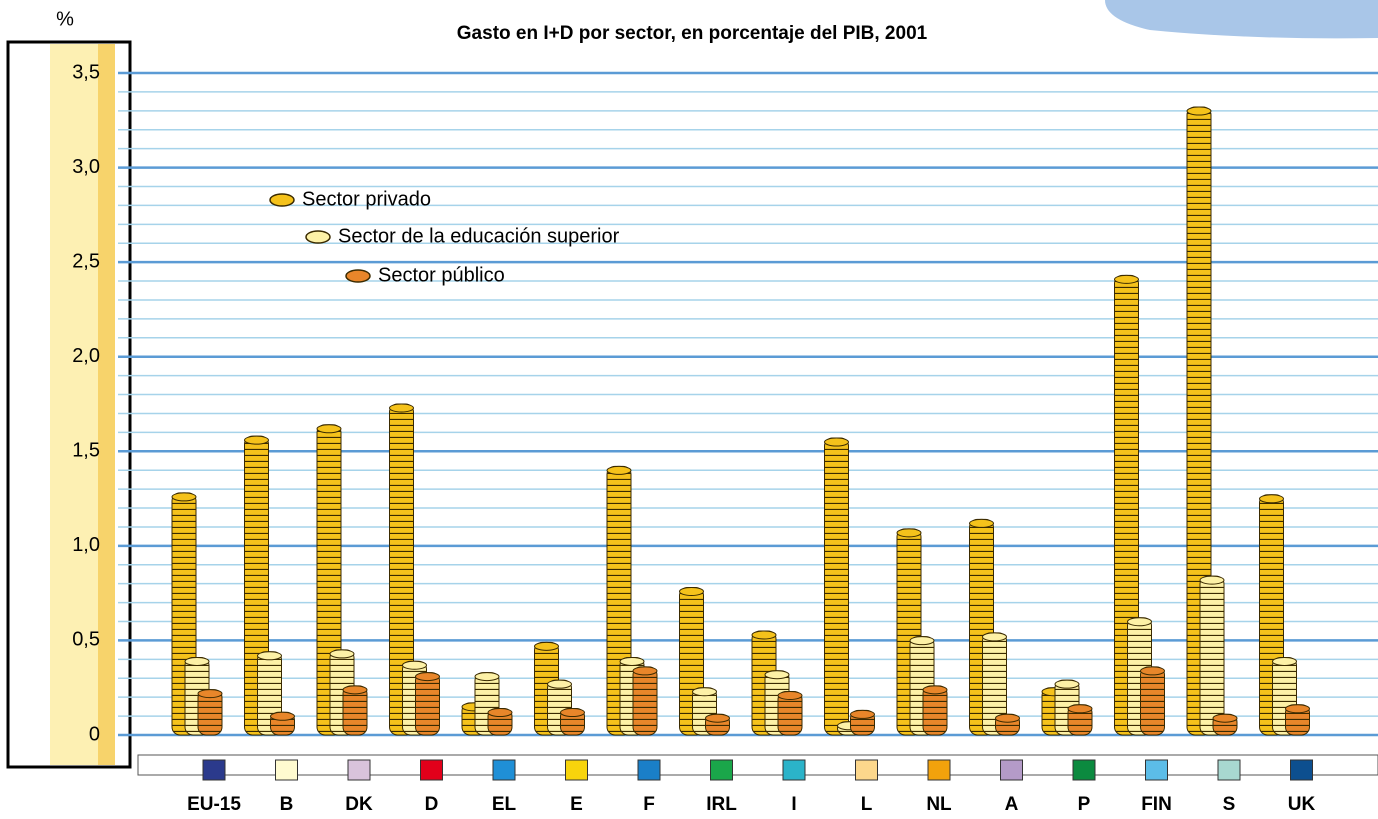  I want to click on x-tick-label: I, so click(793, 804).